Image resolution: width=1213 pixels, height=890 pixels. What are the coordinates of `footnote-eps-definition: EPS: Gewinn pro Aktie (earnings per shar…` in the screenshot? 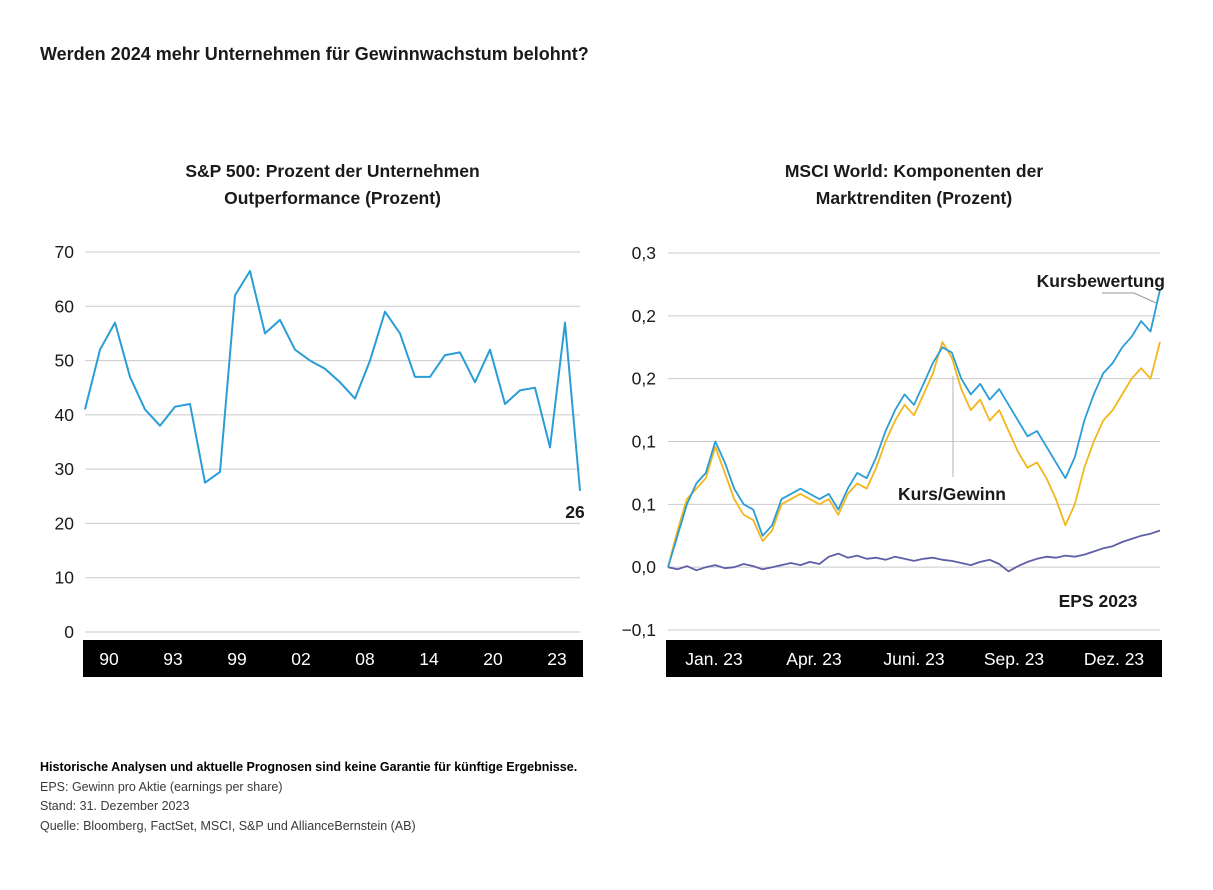 It's located at (161, 786).